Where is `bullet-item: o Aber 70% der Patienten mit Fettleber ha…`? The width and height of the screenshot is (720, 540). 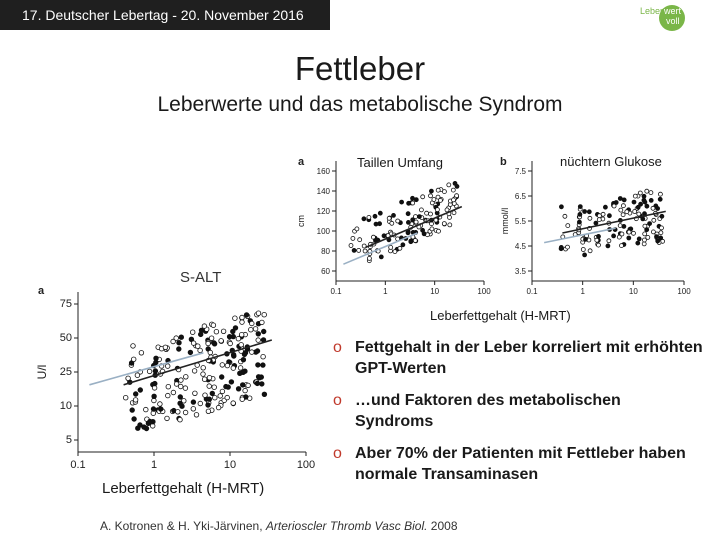 bullet-item: o Aber 70% der Patienten mit Fettleber ha… is located at coordinates (518, 464).